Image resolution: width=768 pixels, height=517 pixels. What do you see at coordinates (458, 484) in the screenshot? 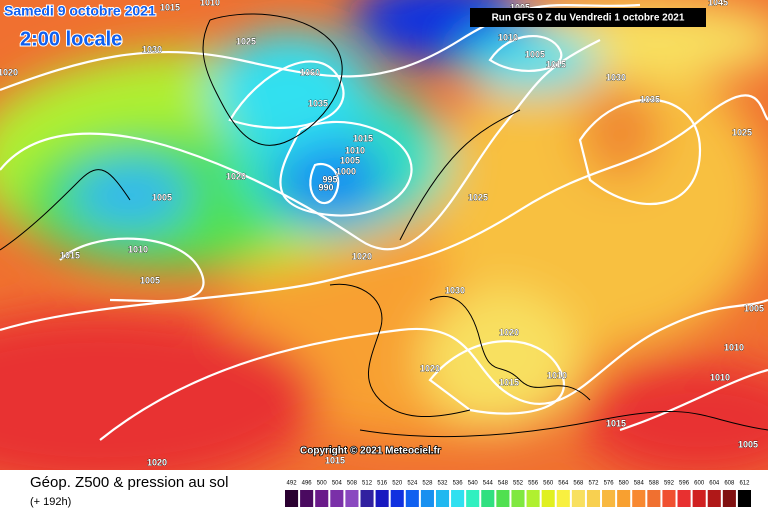
I see `scale-label: 536` at bounding box center [458, 484].